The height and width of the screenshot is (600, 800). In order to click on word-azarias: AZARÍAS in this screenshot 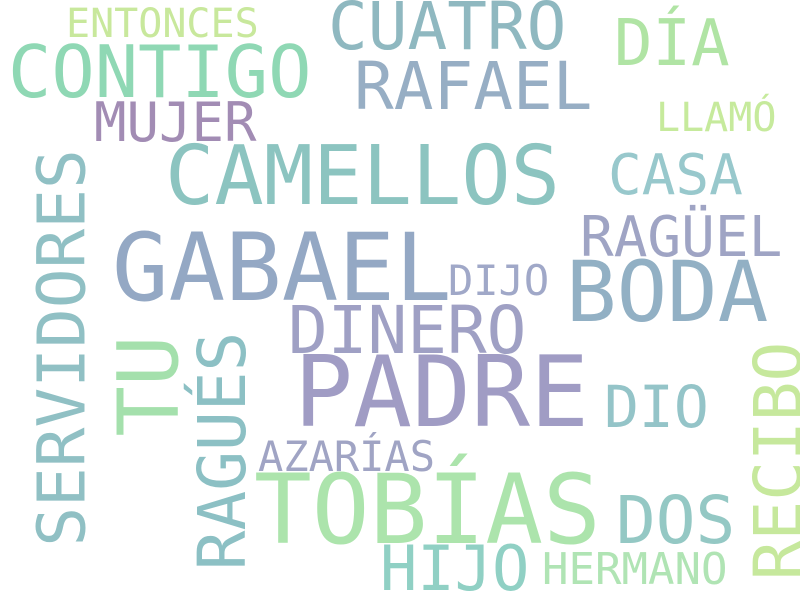, I will do `click(347, 456)`.